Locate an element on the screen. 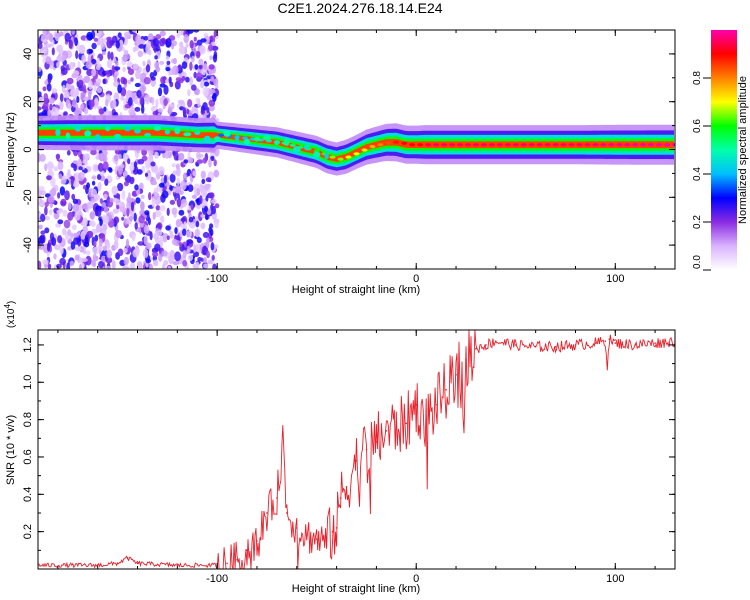  svg-text: (x104) is located at coordinates (10, 314).